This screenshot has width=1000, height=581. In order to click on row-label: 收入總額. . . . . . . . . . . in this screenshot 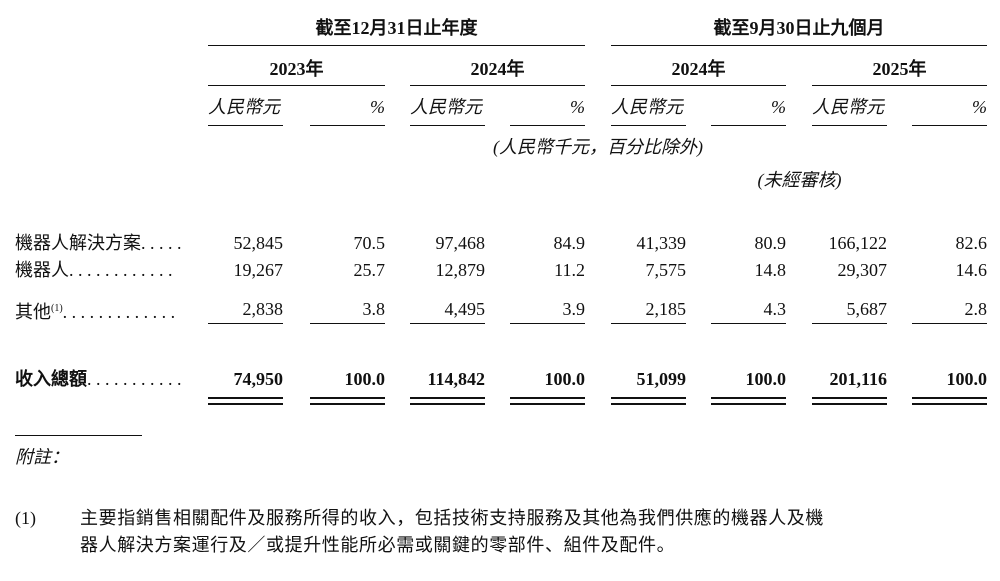, I will do `click(98, 379)`.